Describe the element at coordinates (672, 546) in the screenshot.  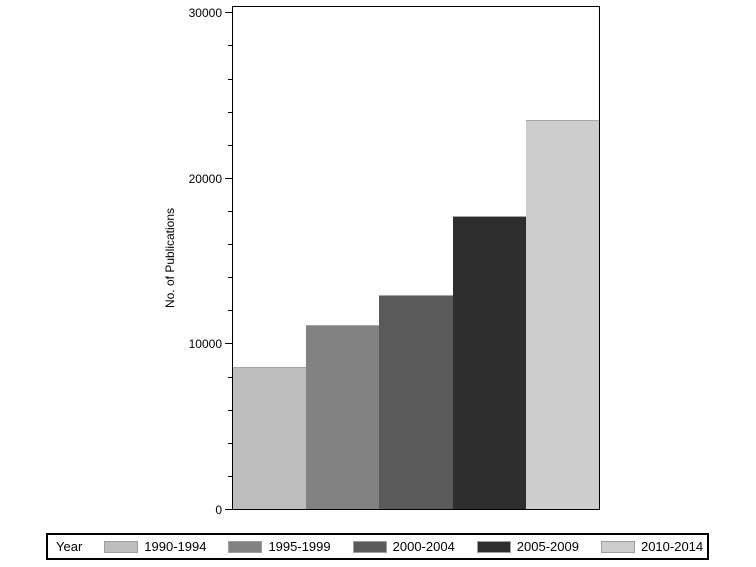
I see `legend-label: 2010-2014` at that location.